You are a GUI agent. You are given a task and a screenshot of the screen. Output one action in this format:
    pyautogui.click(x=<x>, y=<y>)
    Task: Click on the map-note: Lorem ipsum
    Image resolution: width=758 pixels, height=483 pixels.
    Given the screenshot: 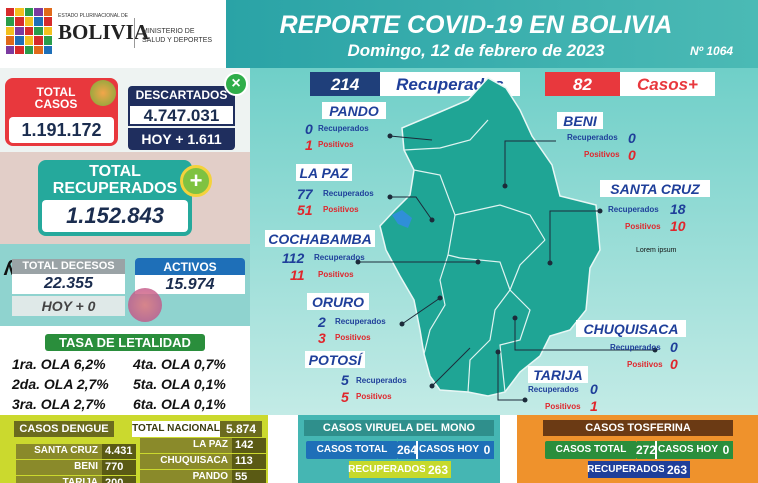 What is the action you would take?
    pyautogui.click(x=656, y=250)
    